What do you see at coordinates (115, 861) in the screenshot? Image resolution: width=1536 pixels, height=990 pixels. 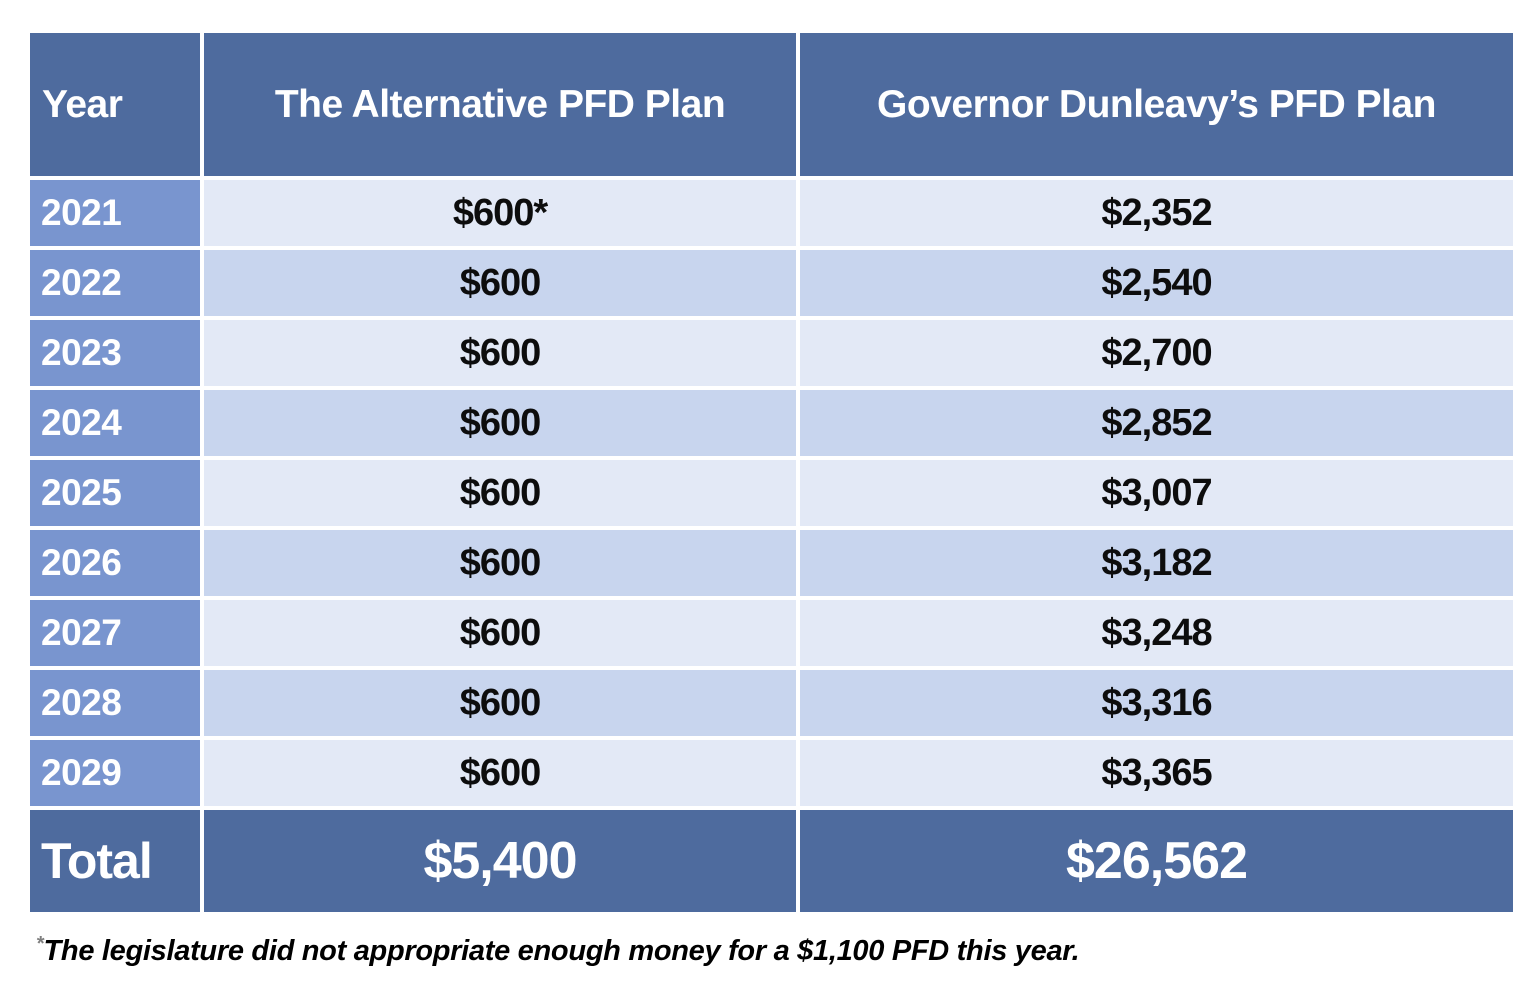 I see `total-label: Total` at bounding box center [115, 861].